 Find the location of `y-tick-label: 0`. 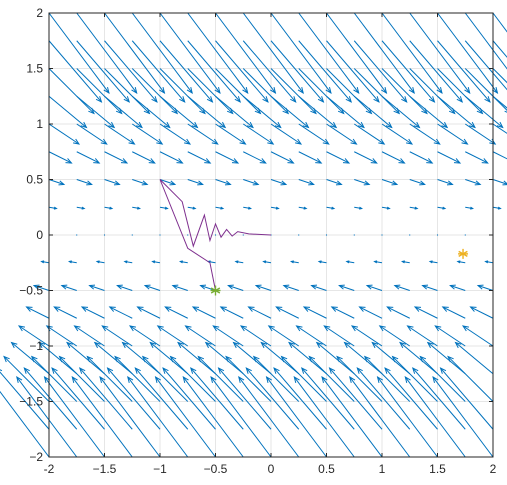

y-tick-label: 0 is located at coordinates (39, 235).